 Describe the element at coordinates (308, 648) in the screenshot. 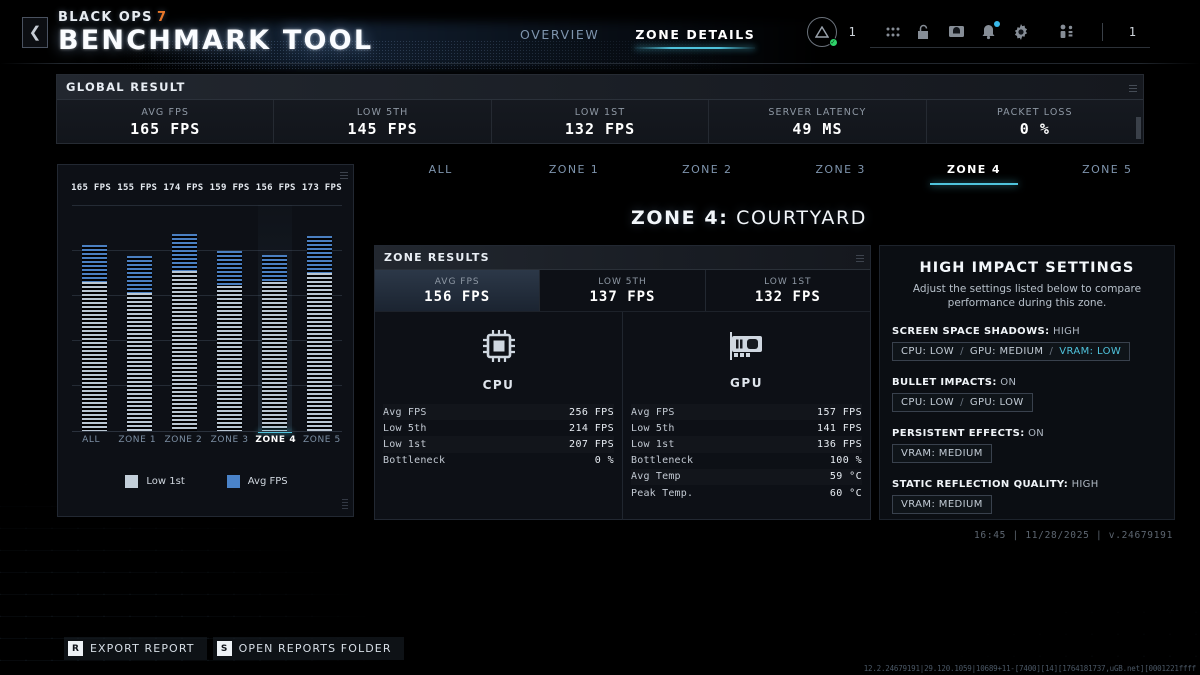

I see `action-open-reports-folder: S OPEN REPORTS FOLDER` at that location.